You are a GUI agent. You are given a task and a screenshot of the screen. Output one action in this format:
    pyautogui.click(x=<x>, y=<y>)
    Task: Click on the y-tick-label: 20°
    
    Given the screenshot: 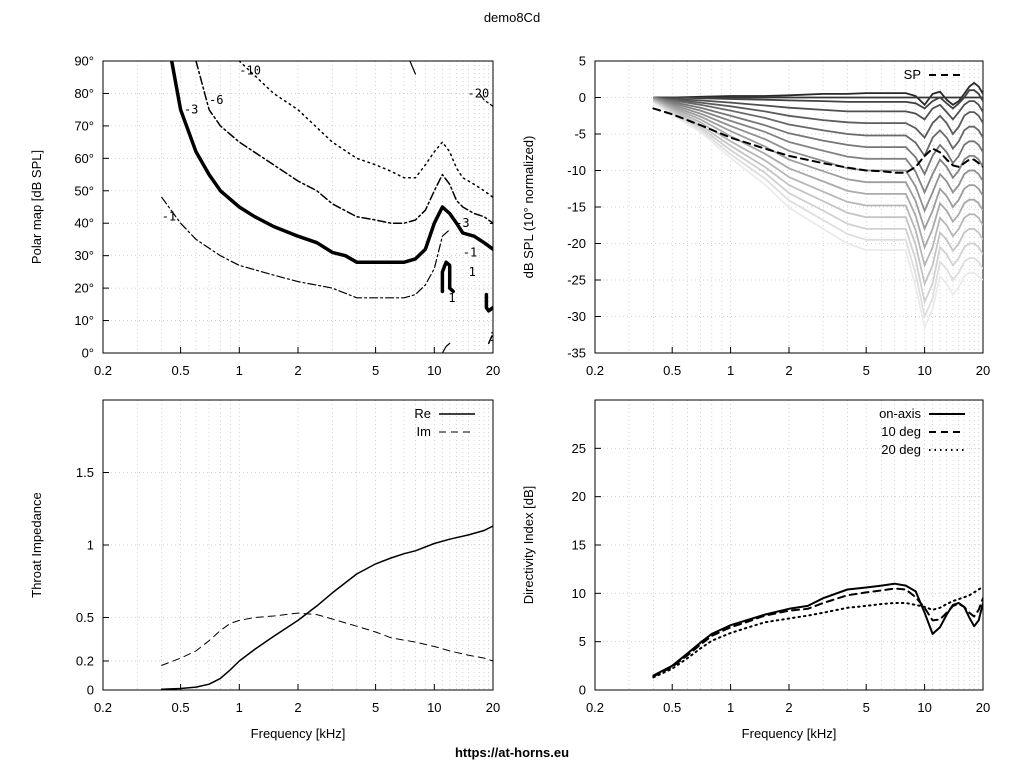 What is the action you would take?
    pyautogui.click(x=84, y=288)
    